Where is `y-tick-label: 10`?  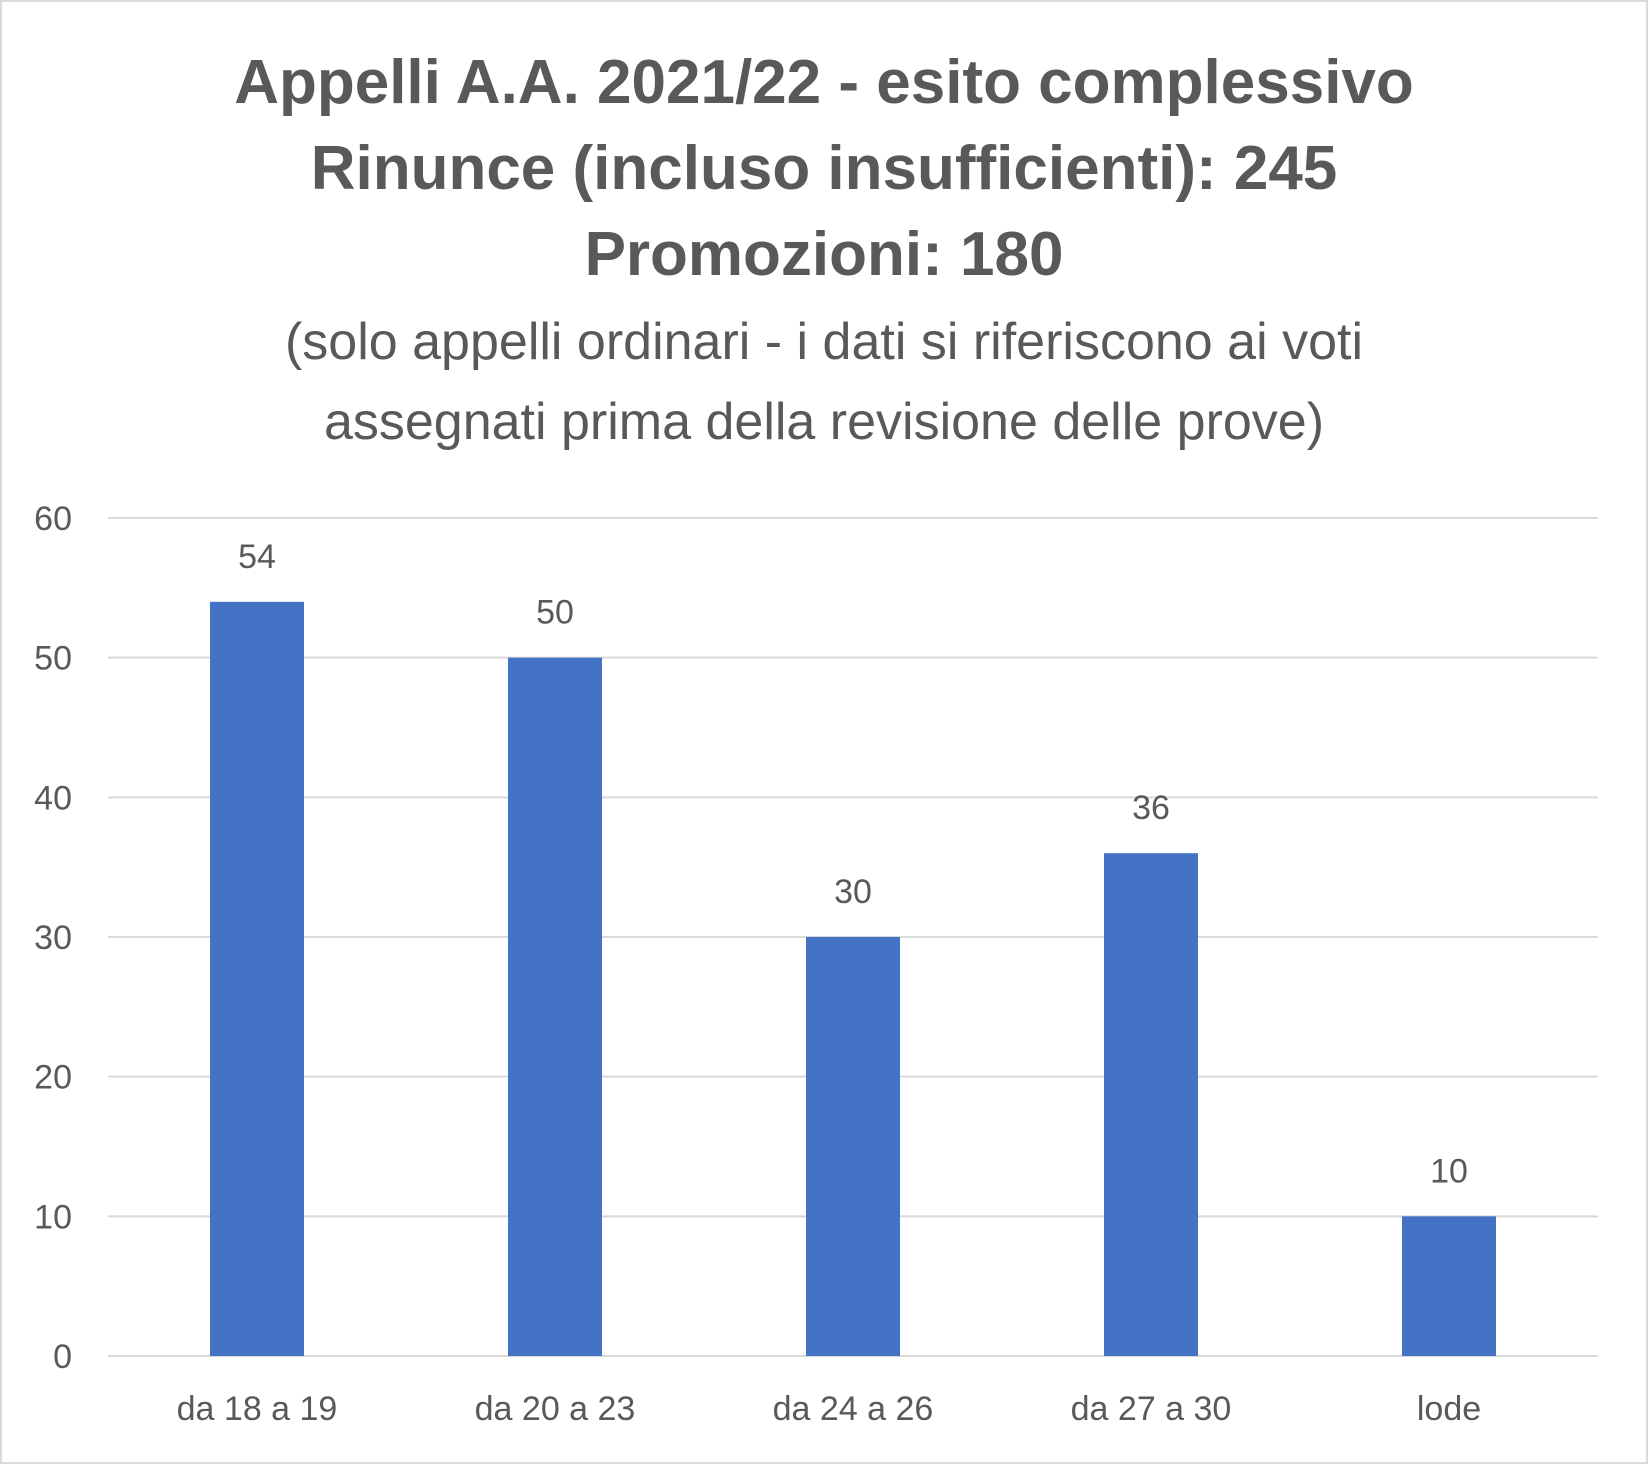
y-tick-label: 10 is located at coordinates (53, 1217).